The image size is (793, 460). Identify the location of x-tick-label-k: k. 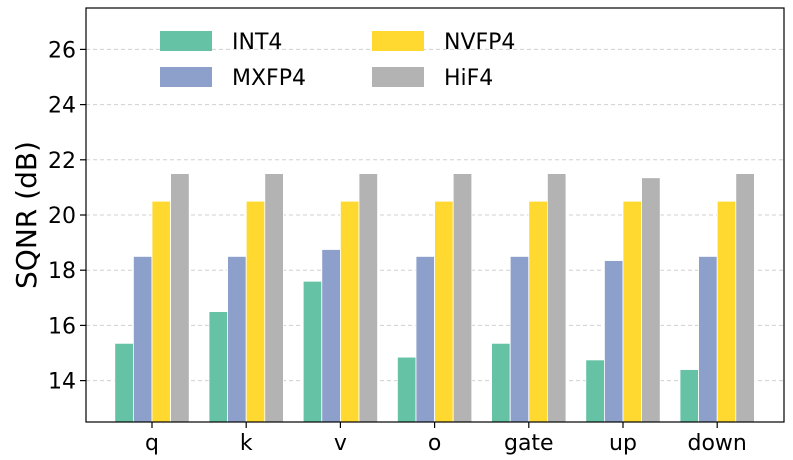
(246, 443).